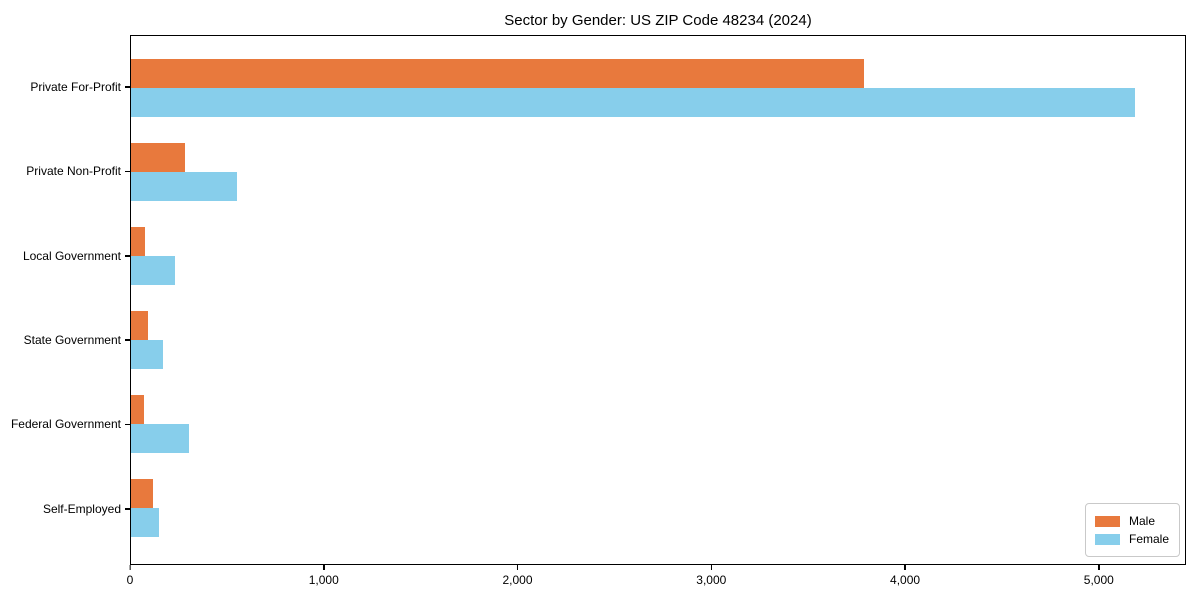 The height and width of the screenshot is (600, 1200). Describe the element at coordinates (1141, 521) in the screenshot. I see `legend-label-male: Male` at that location.